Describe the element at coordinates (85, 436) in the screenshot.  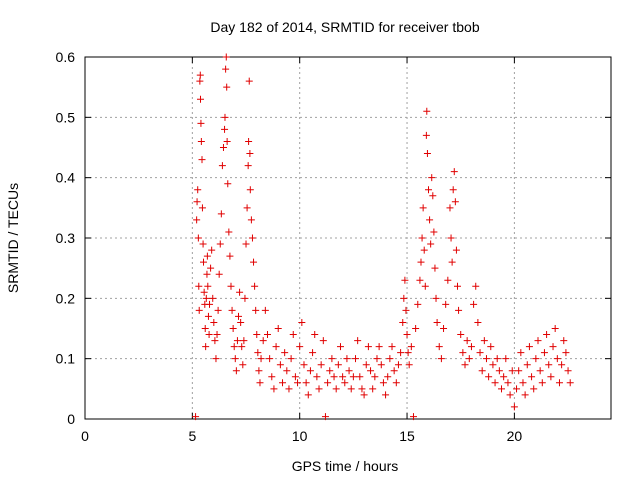
I see `x-tick-label: 0` at that location.